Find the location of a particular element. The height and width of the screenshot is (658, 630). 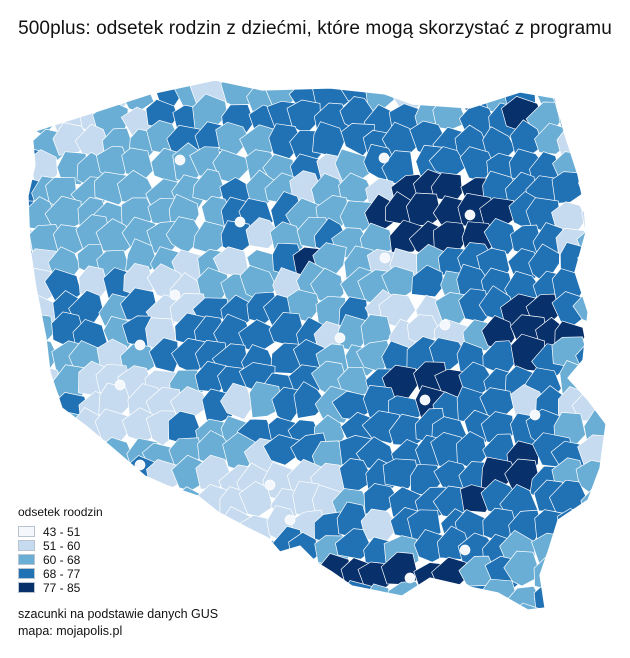

legend-label: 43 - 51 is located at coordinates (62, 531).